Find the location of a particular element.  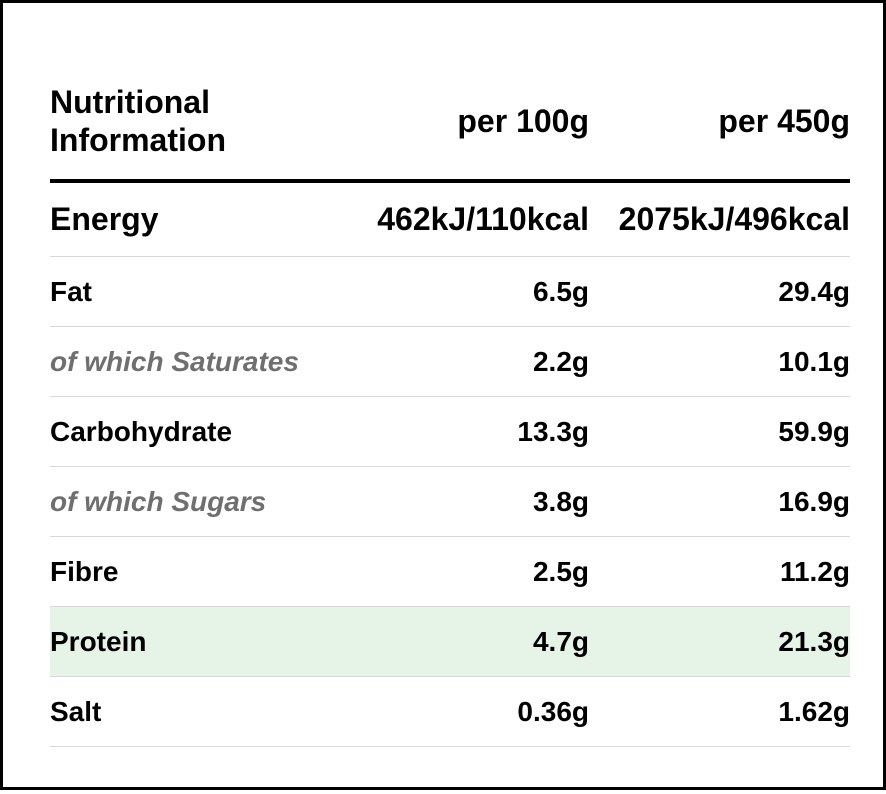

row-value-per-450g: 2075kJ/496kcal is located at coordinates (719, 219).